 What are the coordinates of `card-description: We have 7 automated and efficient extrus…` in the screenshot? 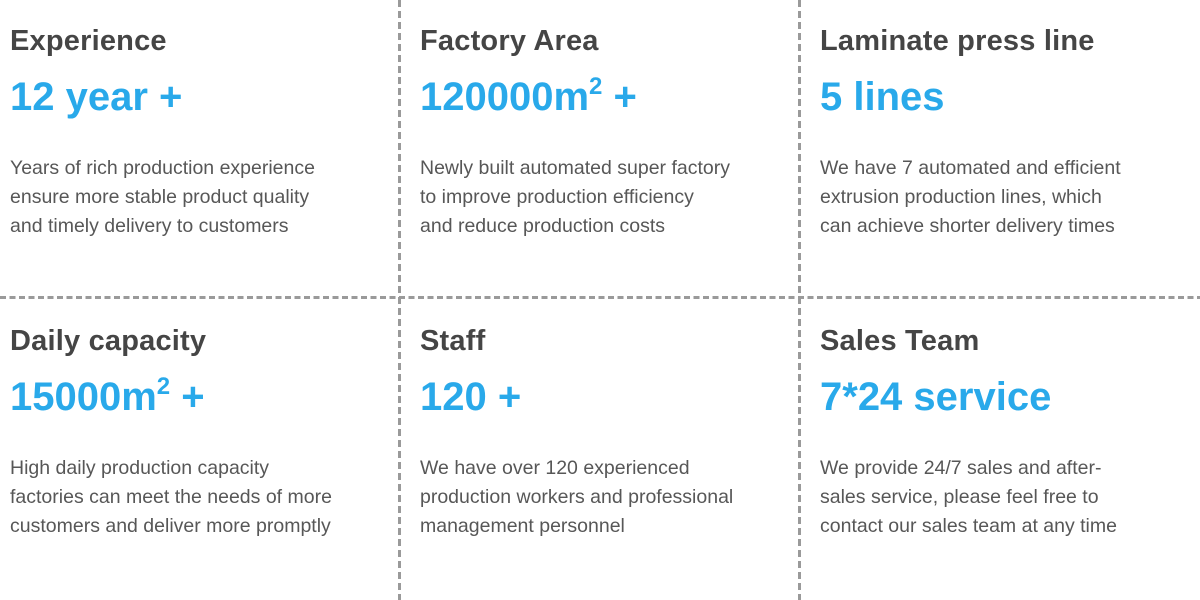 It's located at (1001, 197).